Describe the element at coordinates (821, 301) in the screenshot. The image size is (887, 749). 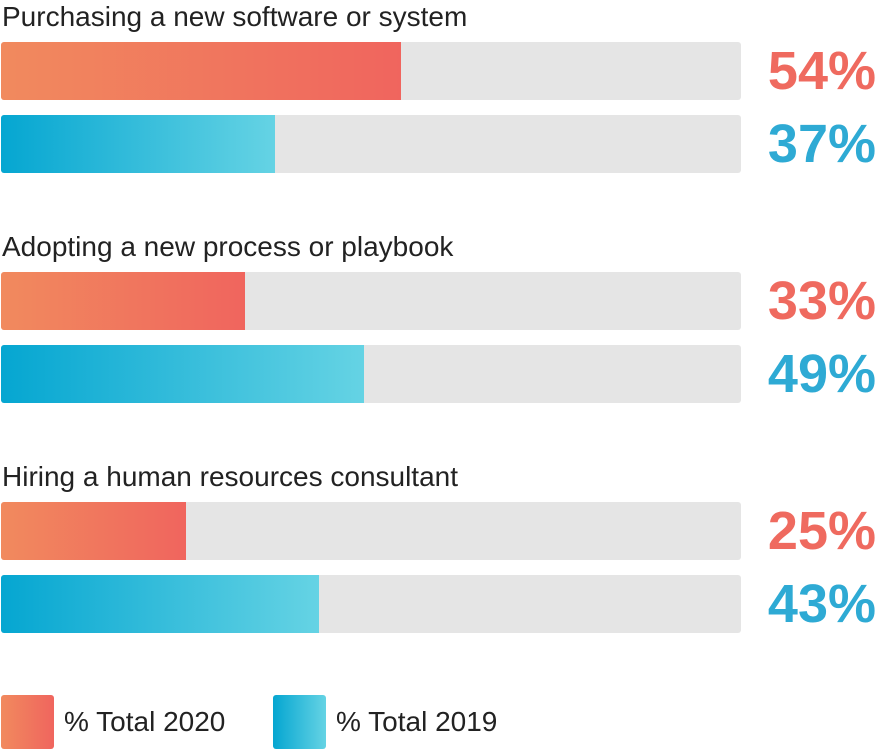
I see `data-label: 33%` at that location.